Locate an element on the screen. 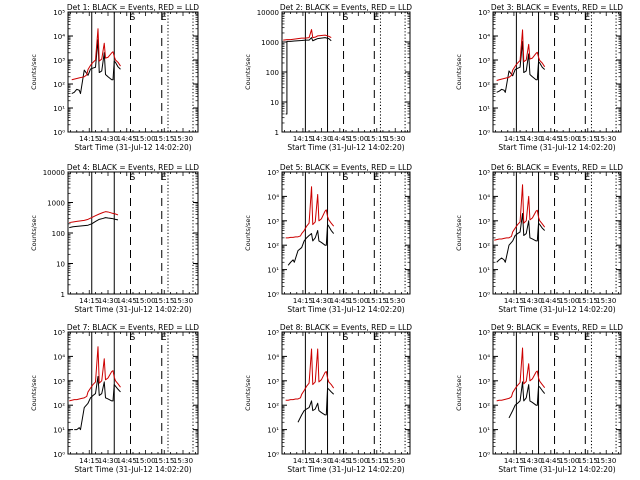  panel-title: Det 7: BLACK = Events, RED = LLD is located at coordinates (133, 327).